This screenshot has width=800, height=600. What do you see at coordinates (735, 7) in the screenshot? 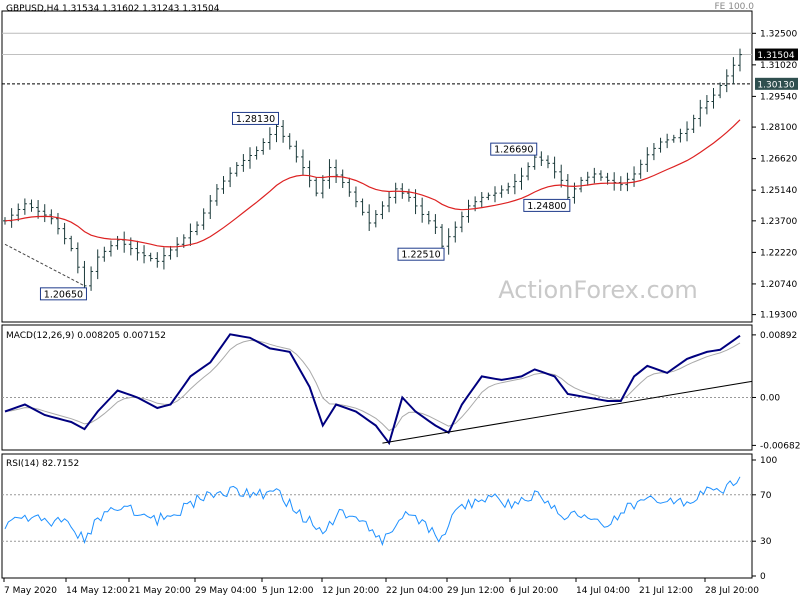
I see `fe-label: FE 100.0` at bounding box center [735, 7].